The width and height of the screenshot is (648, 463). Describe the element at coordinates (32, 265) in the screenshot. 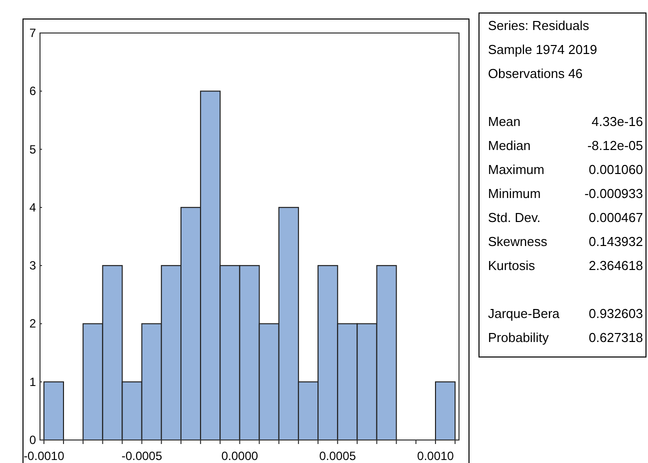

I see `y-tick-label: 3` at that location.